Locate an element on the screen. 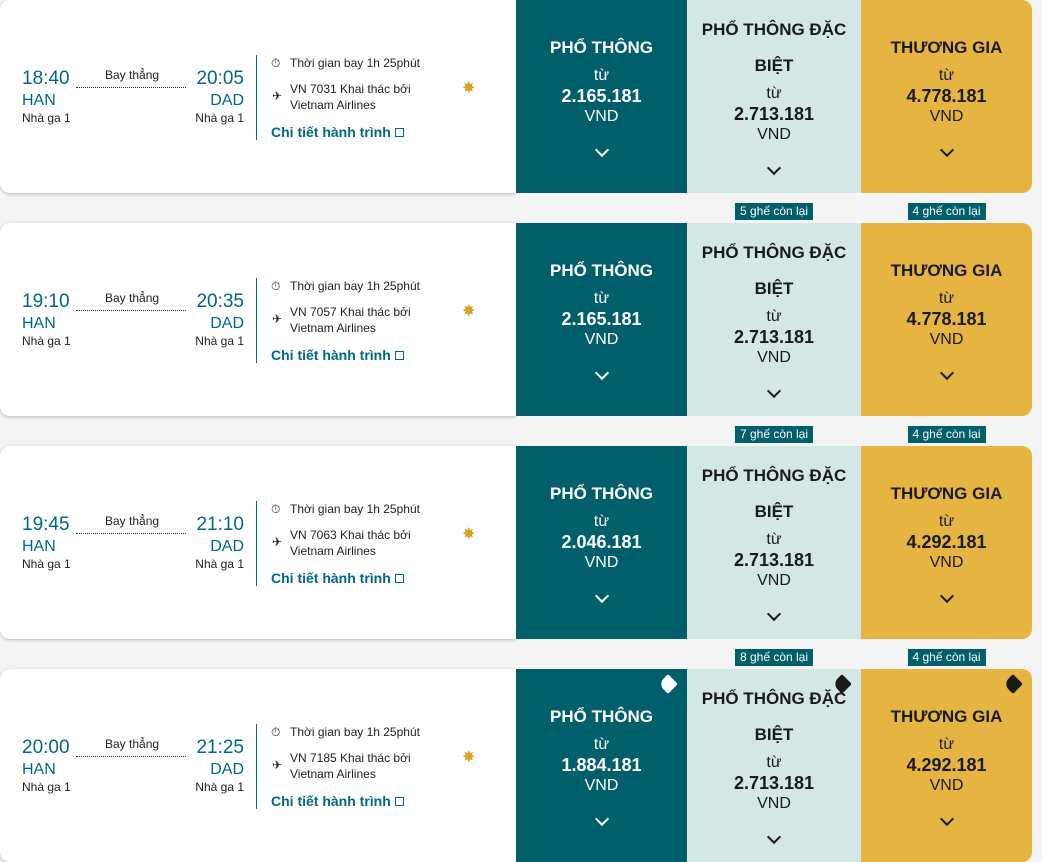 The height and width of the screenshot is (862, 1042). fare-class: THƯƠNG GIA is located at coordinates (946, 493).